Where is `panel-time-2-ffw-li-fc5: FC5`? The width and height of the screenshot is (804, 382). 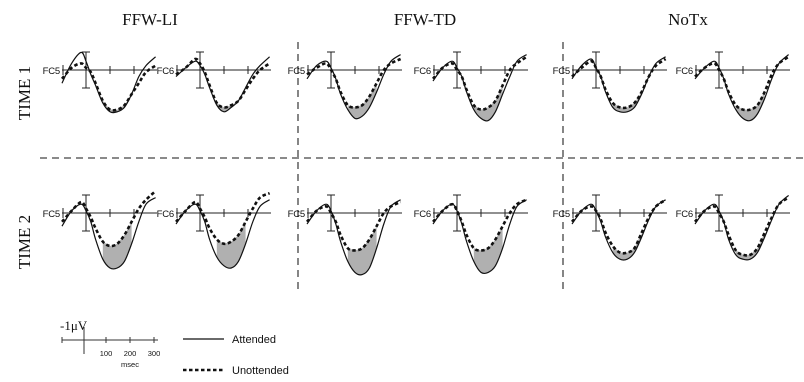
panel-time-2-ffw-li-fc5: FC5 is located at coordinates (100, 230).